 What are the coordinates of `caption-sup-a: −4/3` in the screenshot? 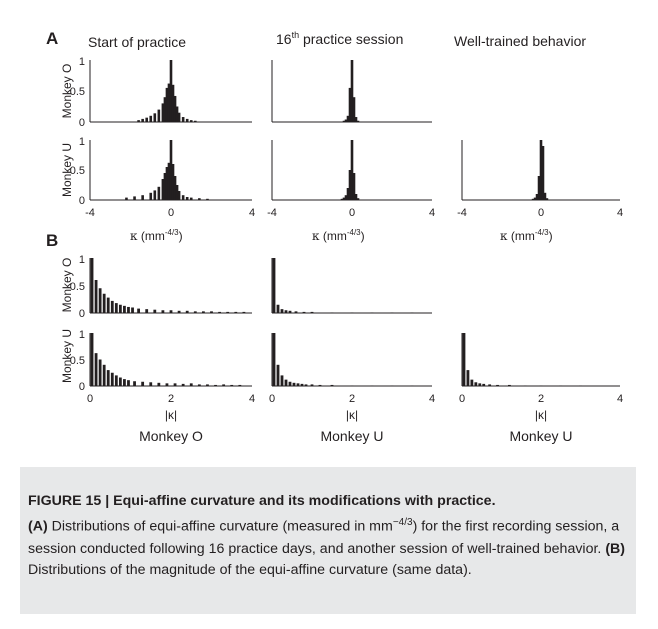 It's located at (402, 523).